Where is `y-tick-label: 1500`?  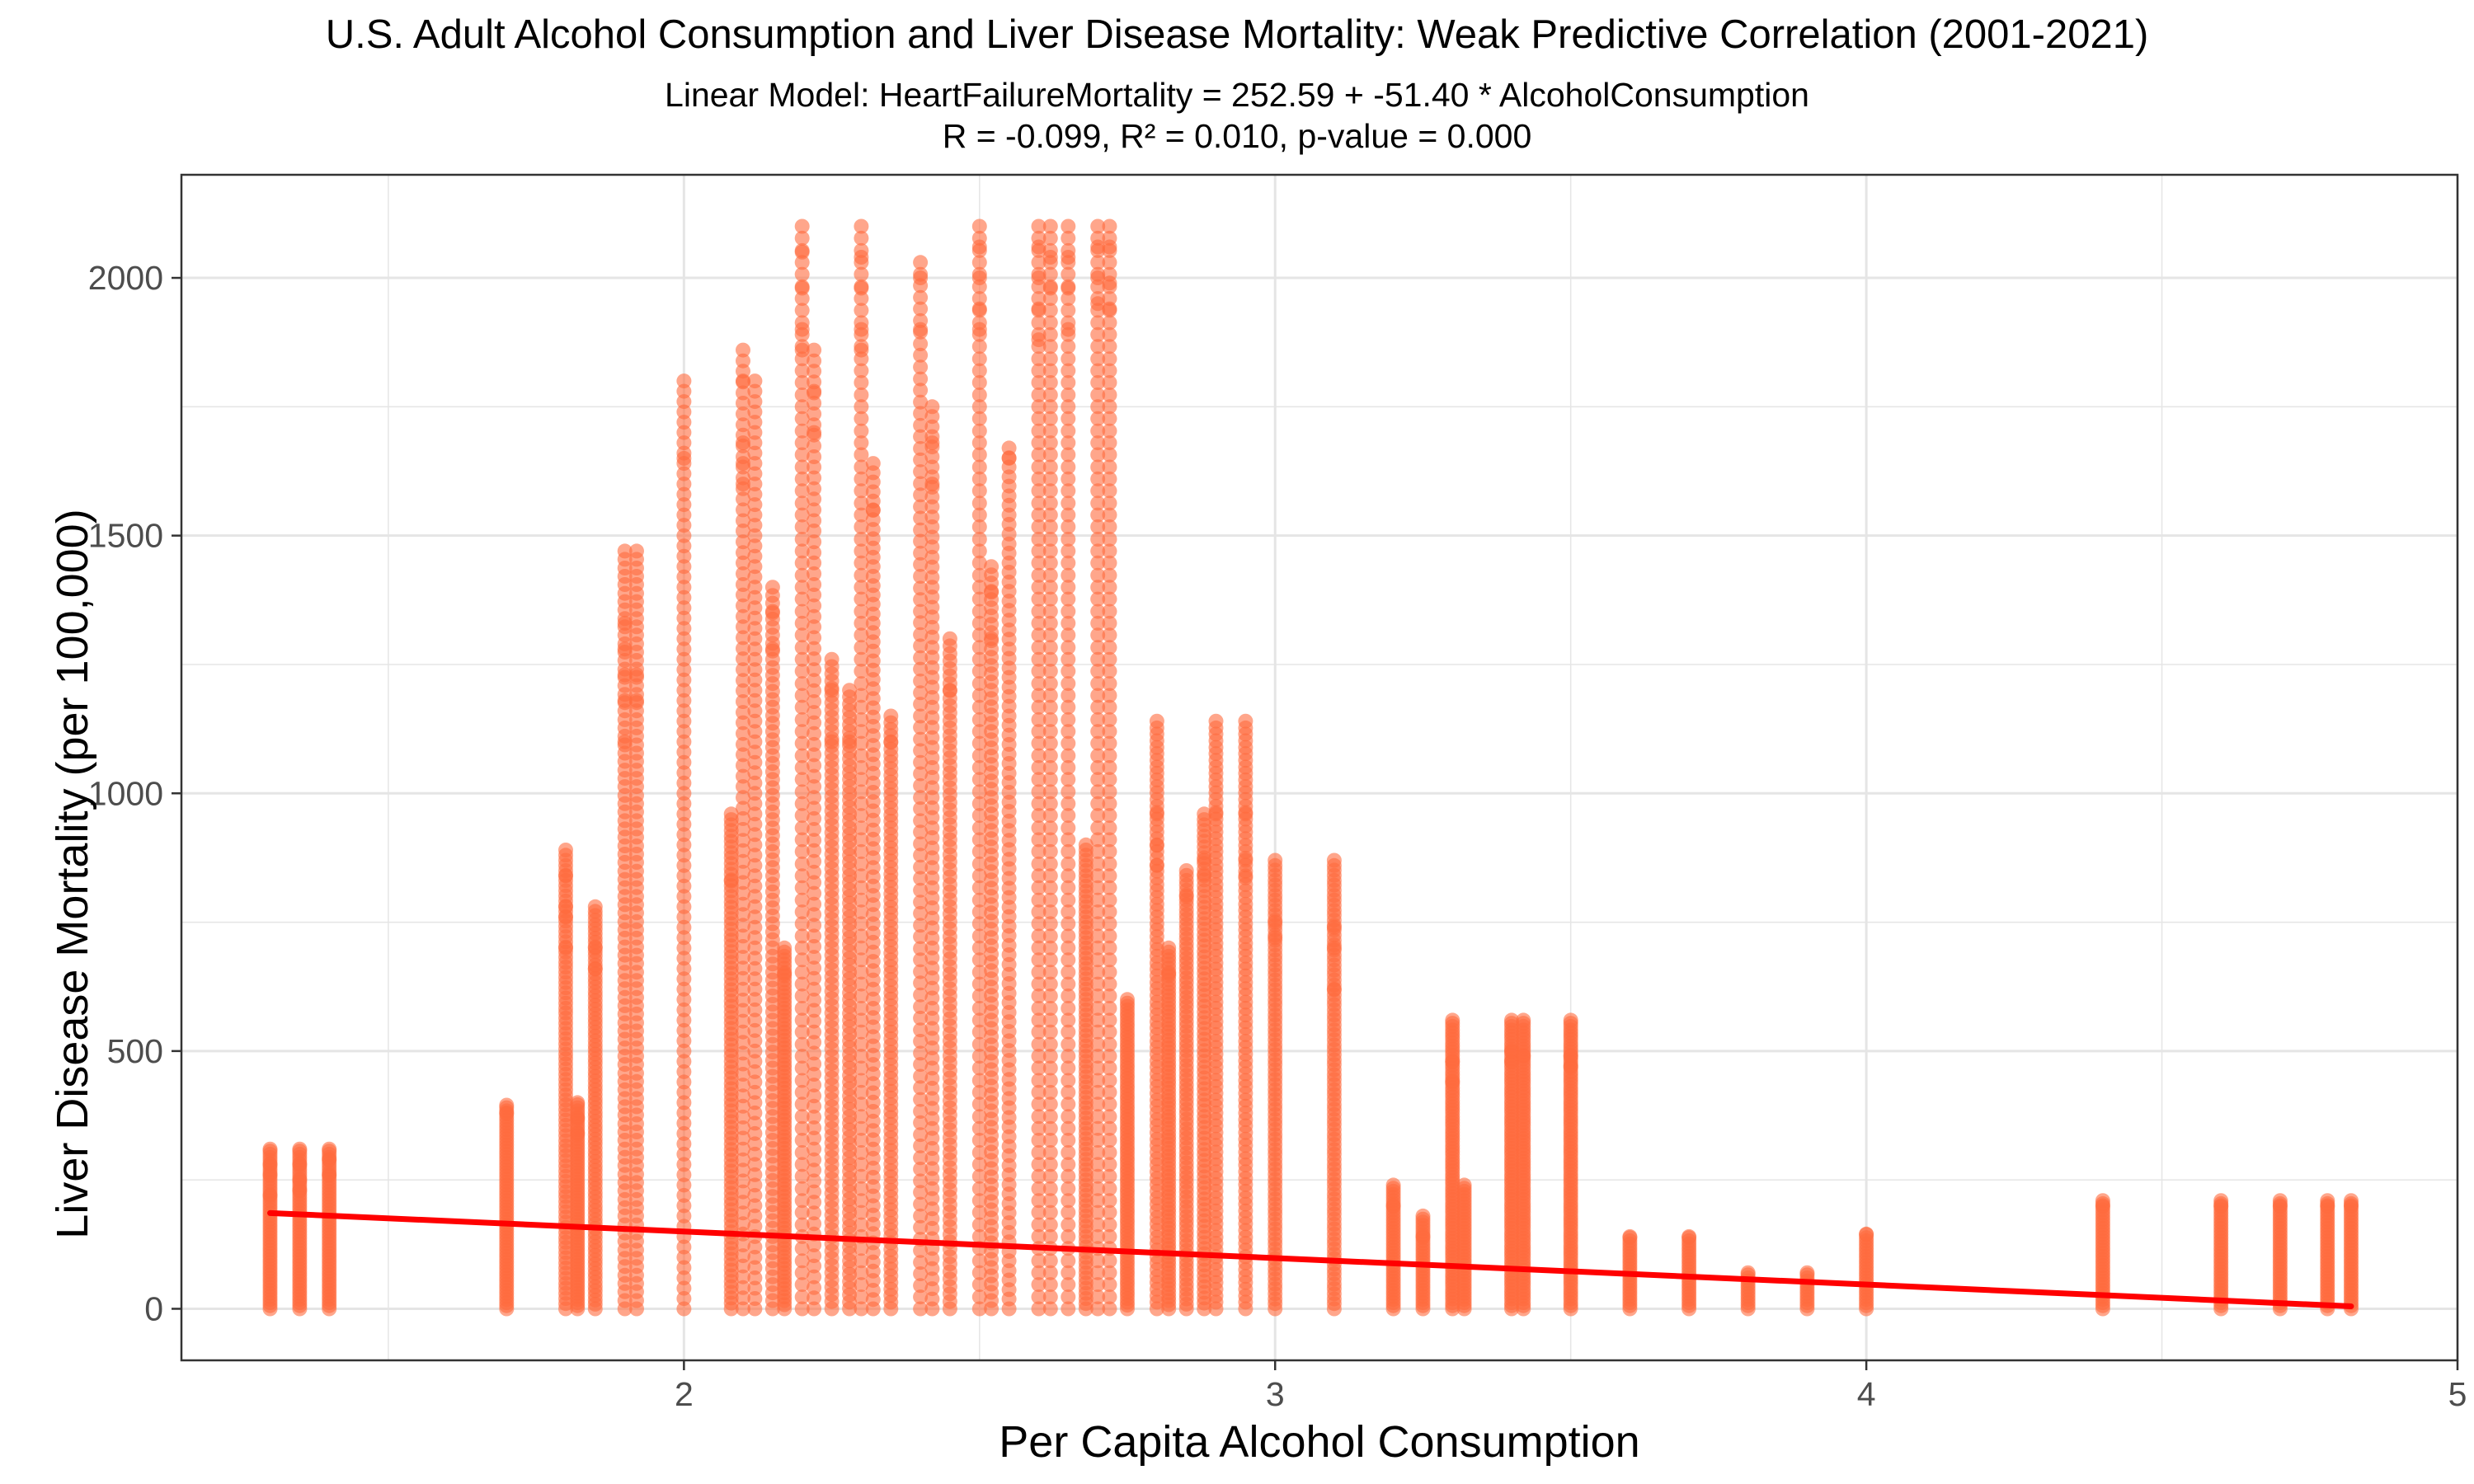 y-tick-label: 1500 is located at coordinates (125, 536).